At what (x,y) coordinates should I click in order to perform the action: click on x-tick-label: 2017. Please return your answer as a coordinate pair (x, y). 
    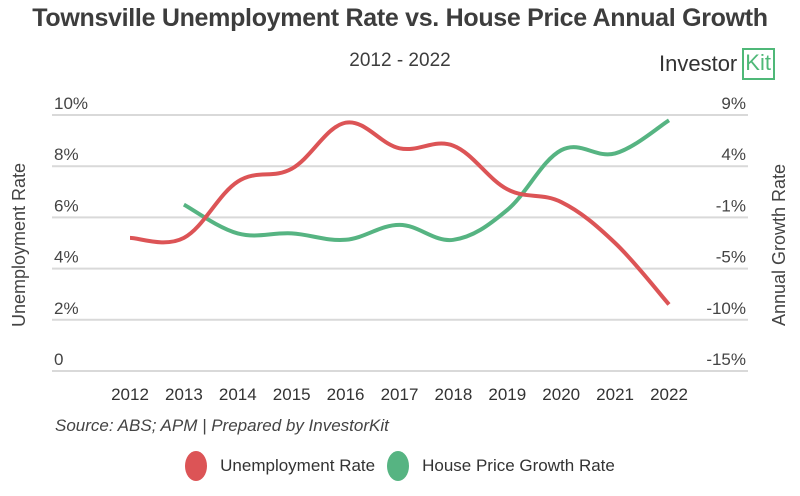
    Looking at the image, I should click on (400, 394).